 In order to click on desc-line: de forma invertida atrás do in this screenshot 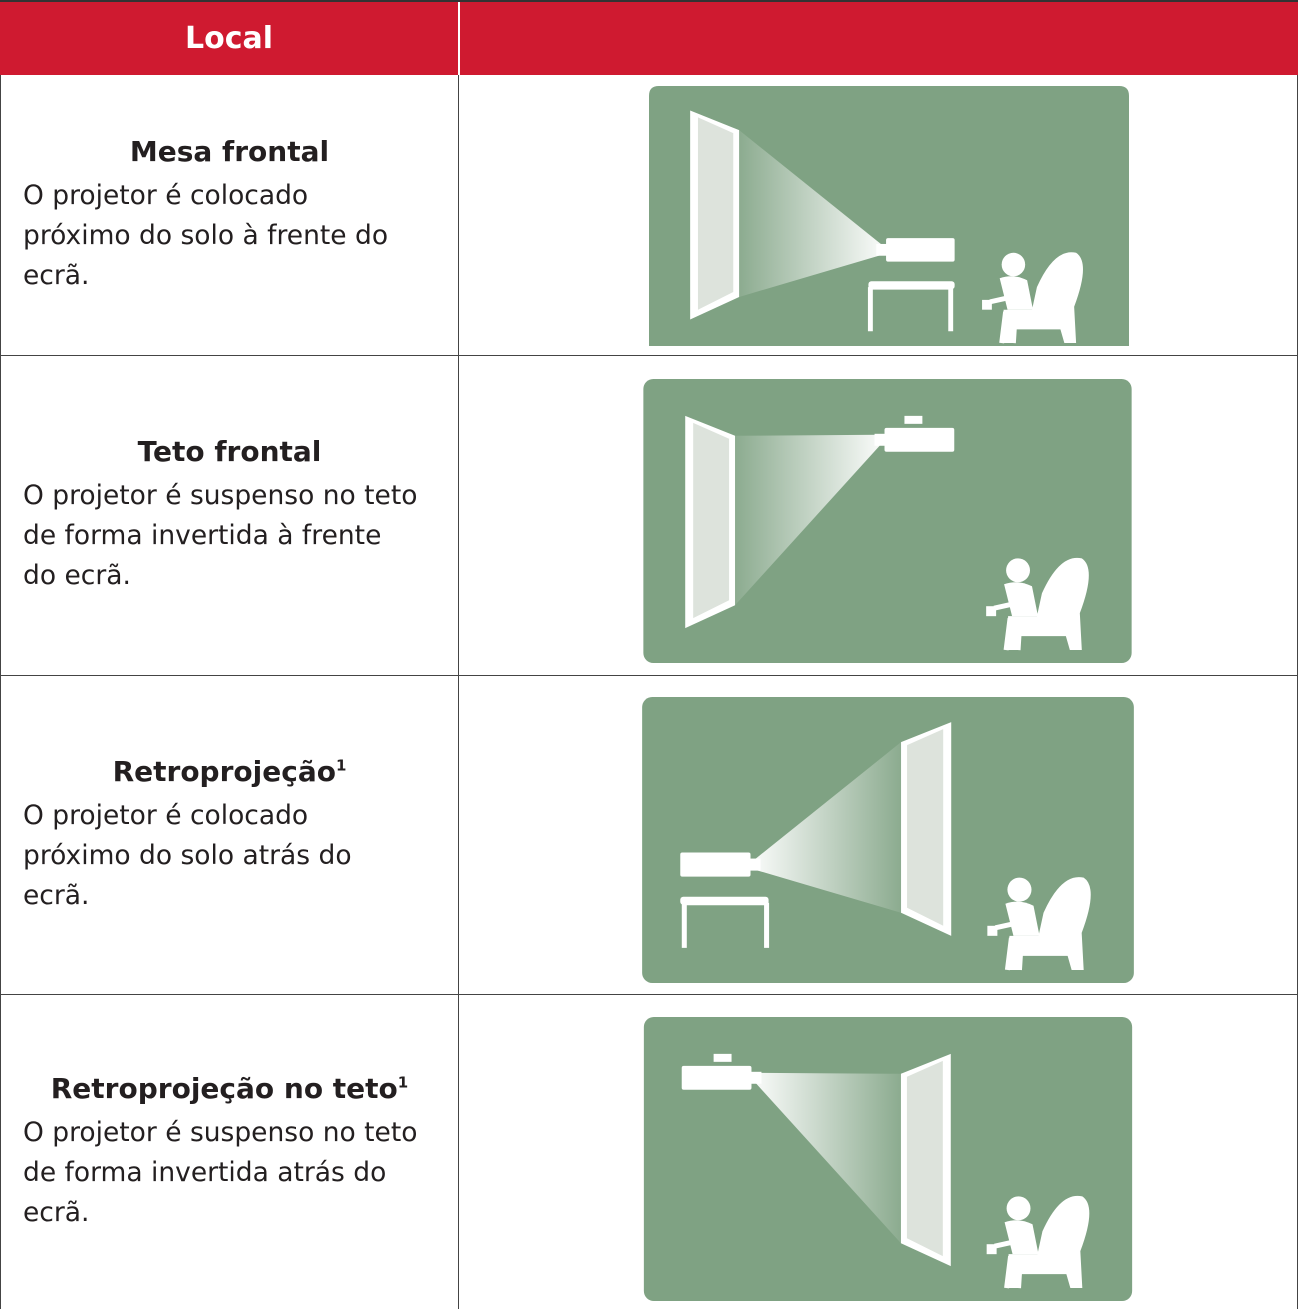, I will do `click(205, 1172)`.